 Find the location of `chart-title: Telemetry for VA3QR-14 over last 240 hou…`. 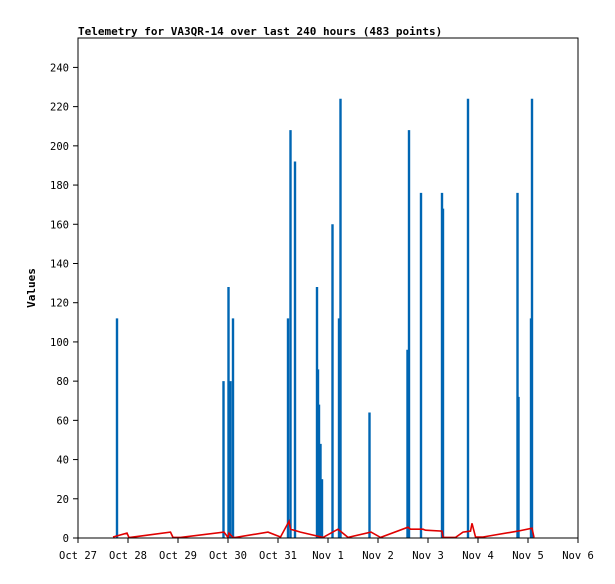

chart-title: Telemetry for VA3QR-14 over last 240 hou… is located at coordinates (260, 31).